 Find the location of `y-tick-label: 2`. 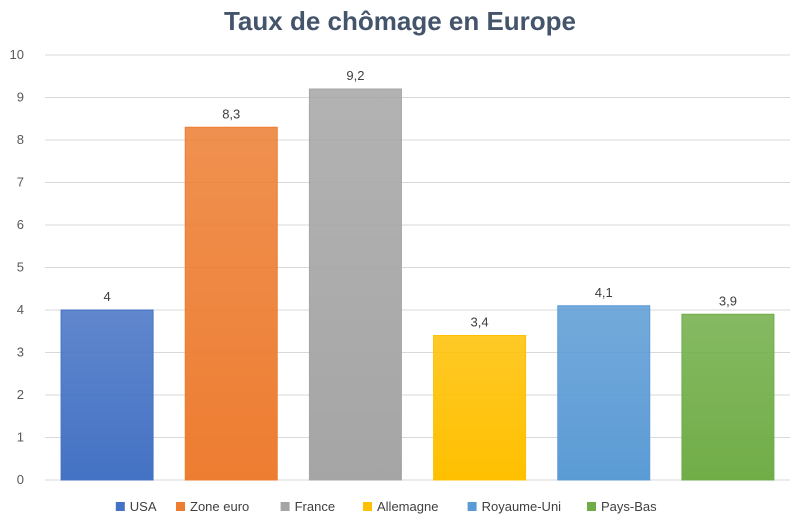

y-tick-label: 2 is located at coordinates (20, 394).